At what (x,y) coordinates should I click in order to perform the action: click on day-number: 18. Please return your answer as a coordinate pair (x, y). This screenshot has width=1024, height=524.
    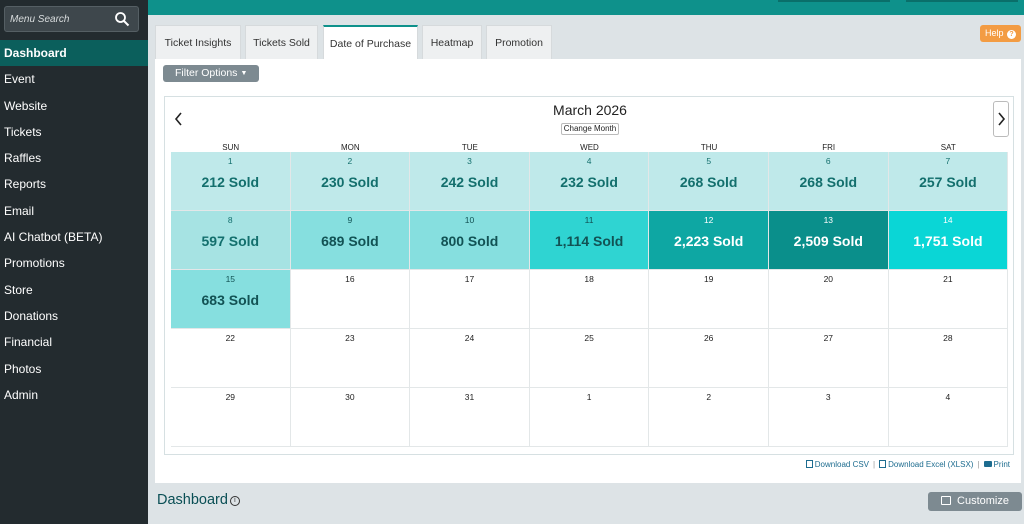
    Looking at the image, I should click on (589, 279).